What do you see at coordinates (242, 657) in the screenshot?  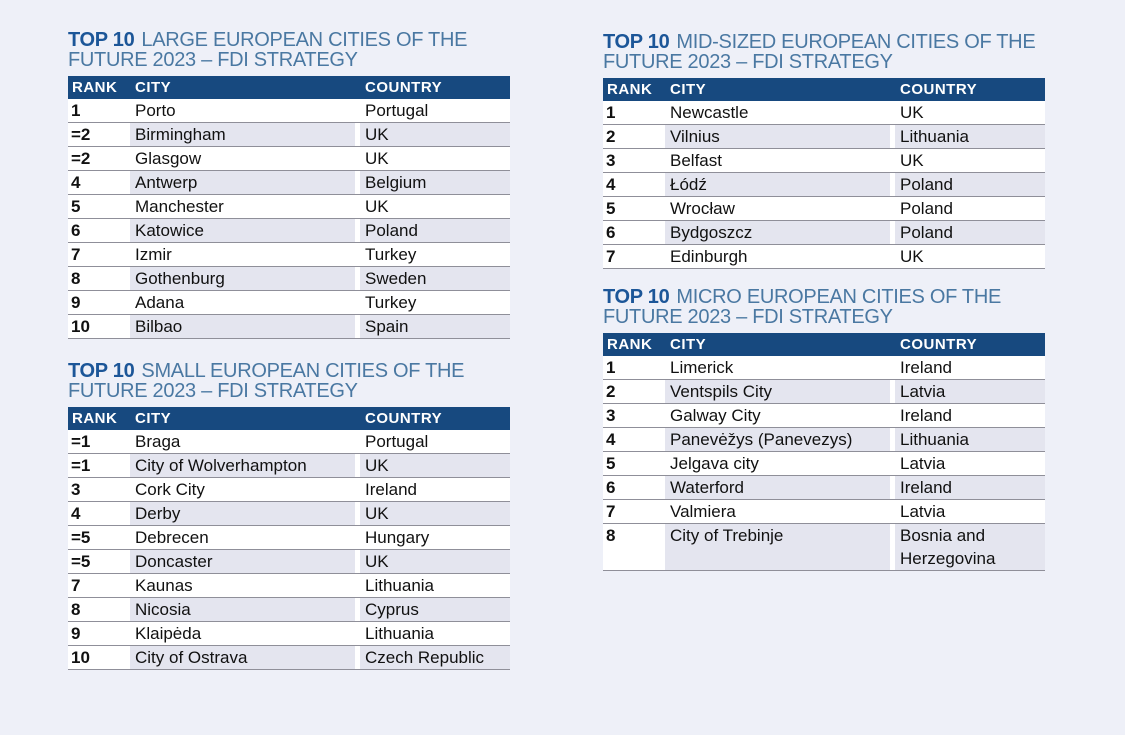 I see `city-cell: City of Ostrava` at bounding box center [242, 657].